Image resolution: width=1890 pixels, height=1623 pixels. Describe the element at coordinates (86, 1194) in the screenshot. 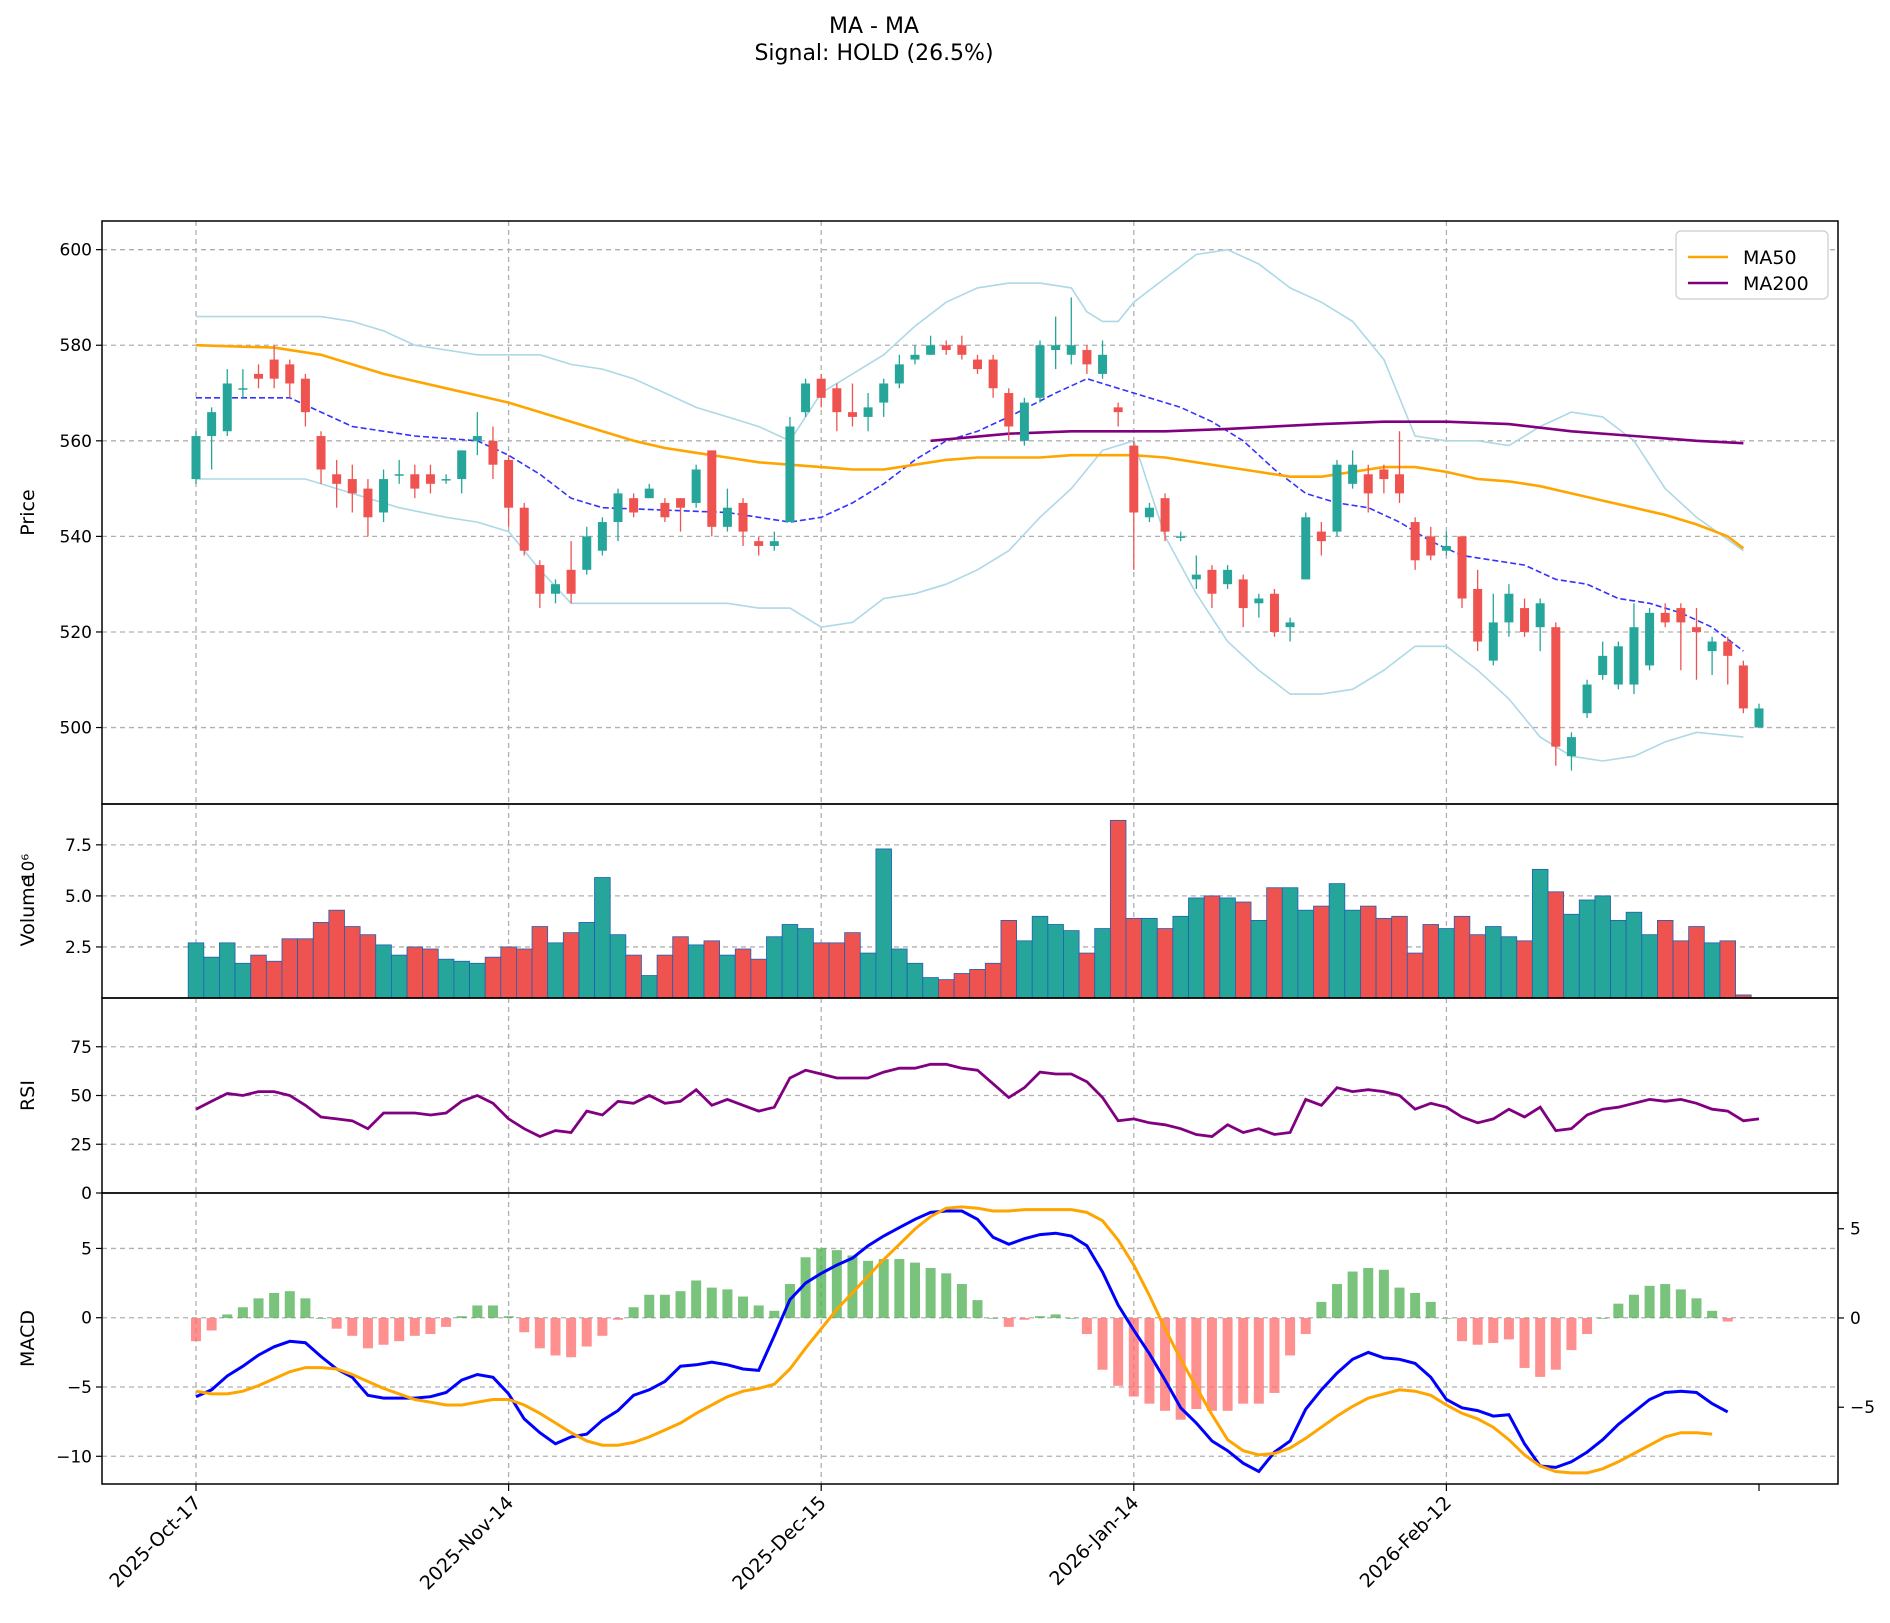

I see `rsi-tick-label: 0` at that location.